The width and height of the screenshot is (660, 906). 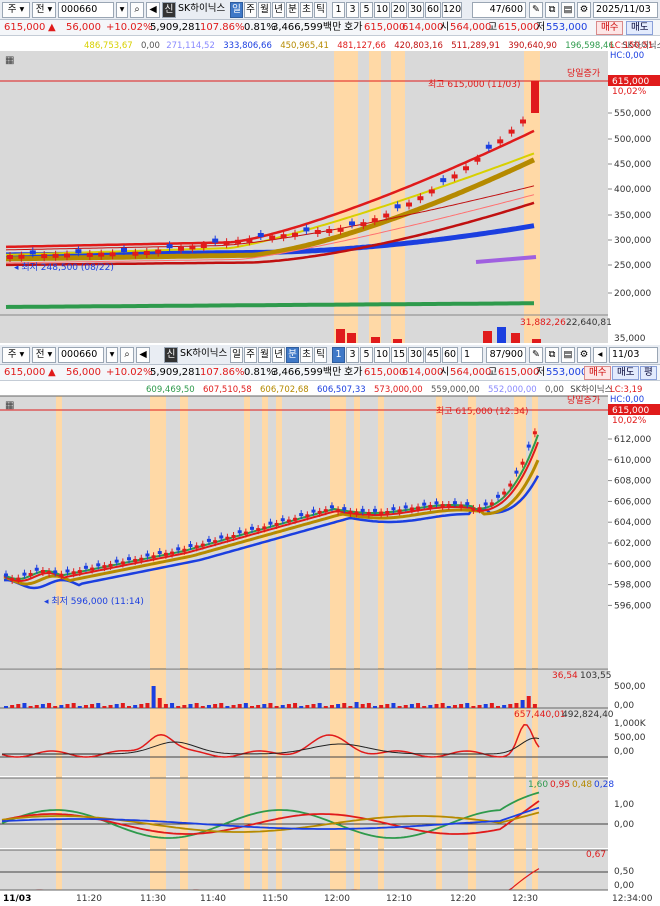 I want to click on y-tick-label: 300,000, so click(x=632, y=241).